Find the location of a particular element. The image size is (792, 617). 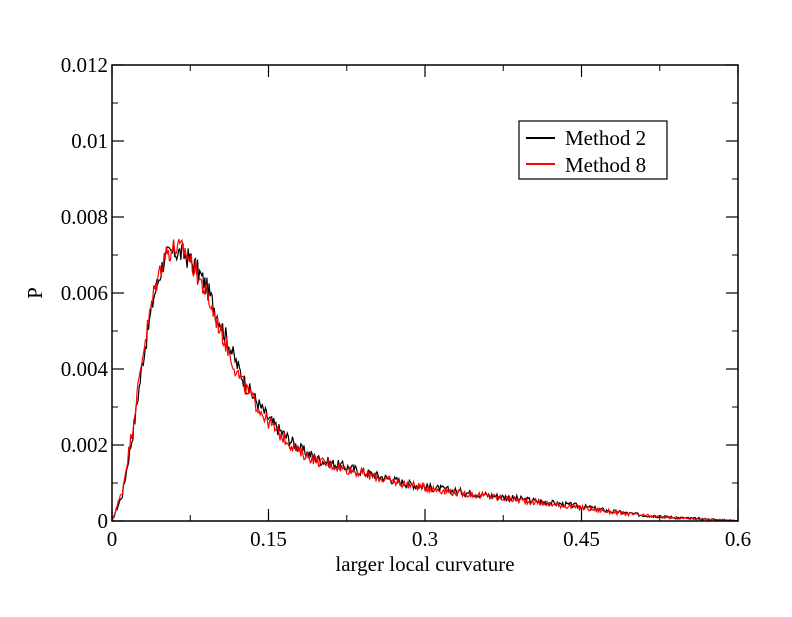

legend: Method 2 Method 8 is located at coordinates (593, 150).